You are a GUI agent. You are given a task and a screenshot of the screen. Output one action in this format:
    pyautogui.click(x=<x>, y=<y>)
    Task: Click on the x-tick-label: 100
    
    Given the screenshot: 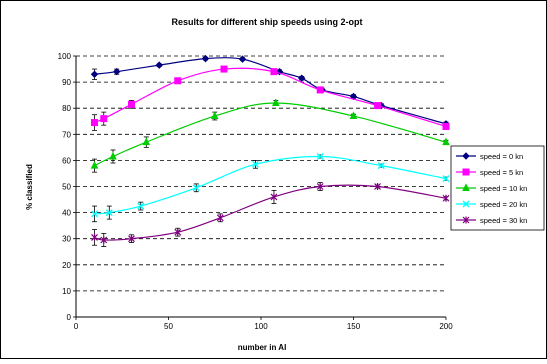 What is the action you would take?
    pyautogui.click(x=261, y=326)
    